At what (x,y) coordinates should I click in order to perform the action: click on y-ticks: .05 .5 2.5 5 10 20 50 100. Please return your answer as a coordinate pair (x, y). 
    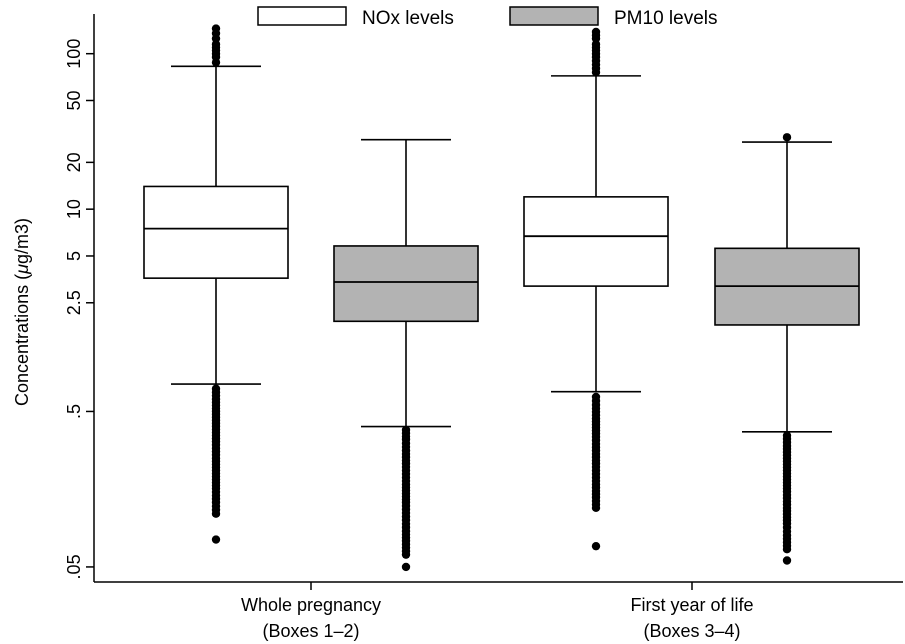
    Looking at the image, I should click on (79, 309).